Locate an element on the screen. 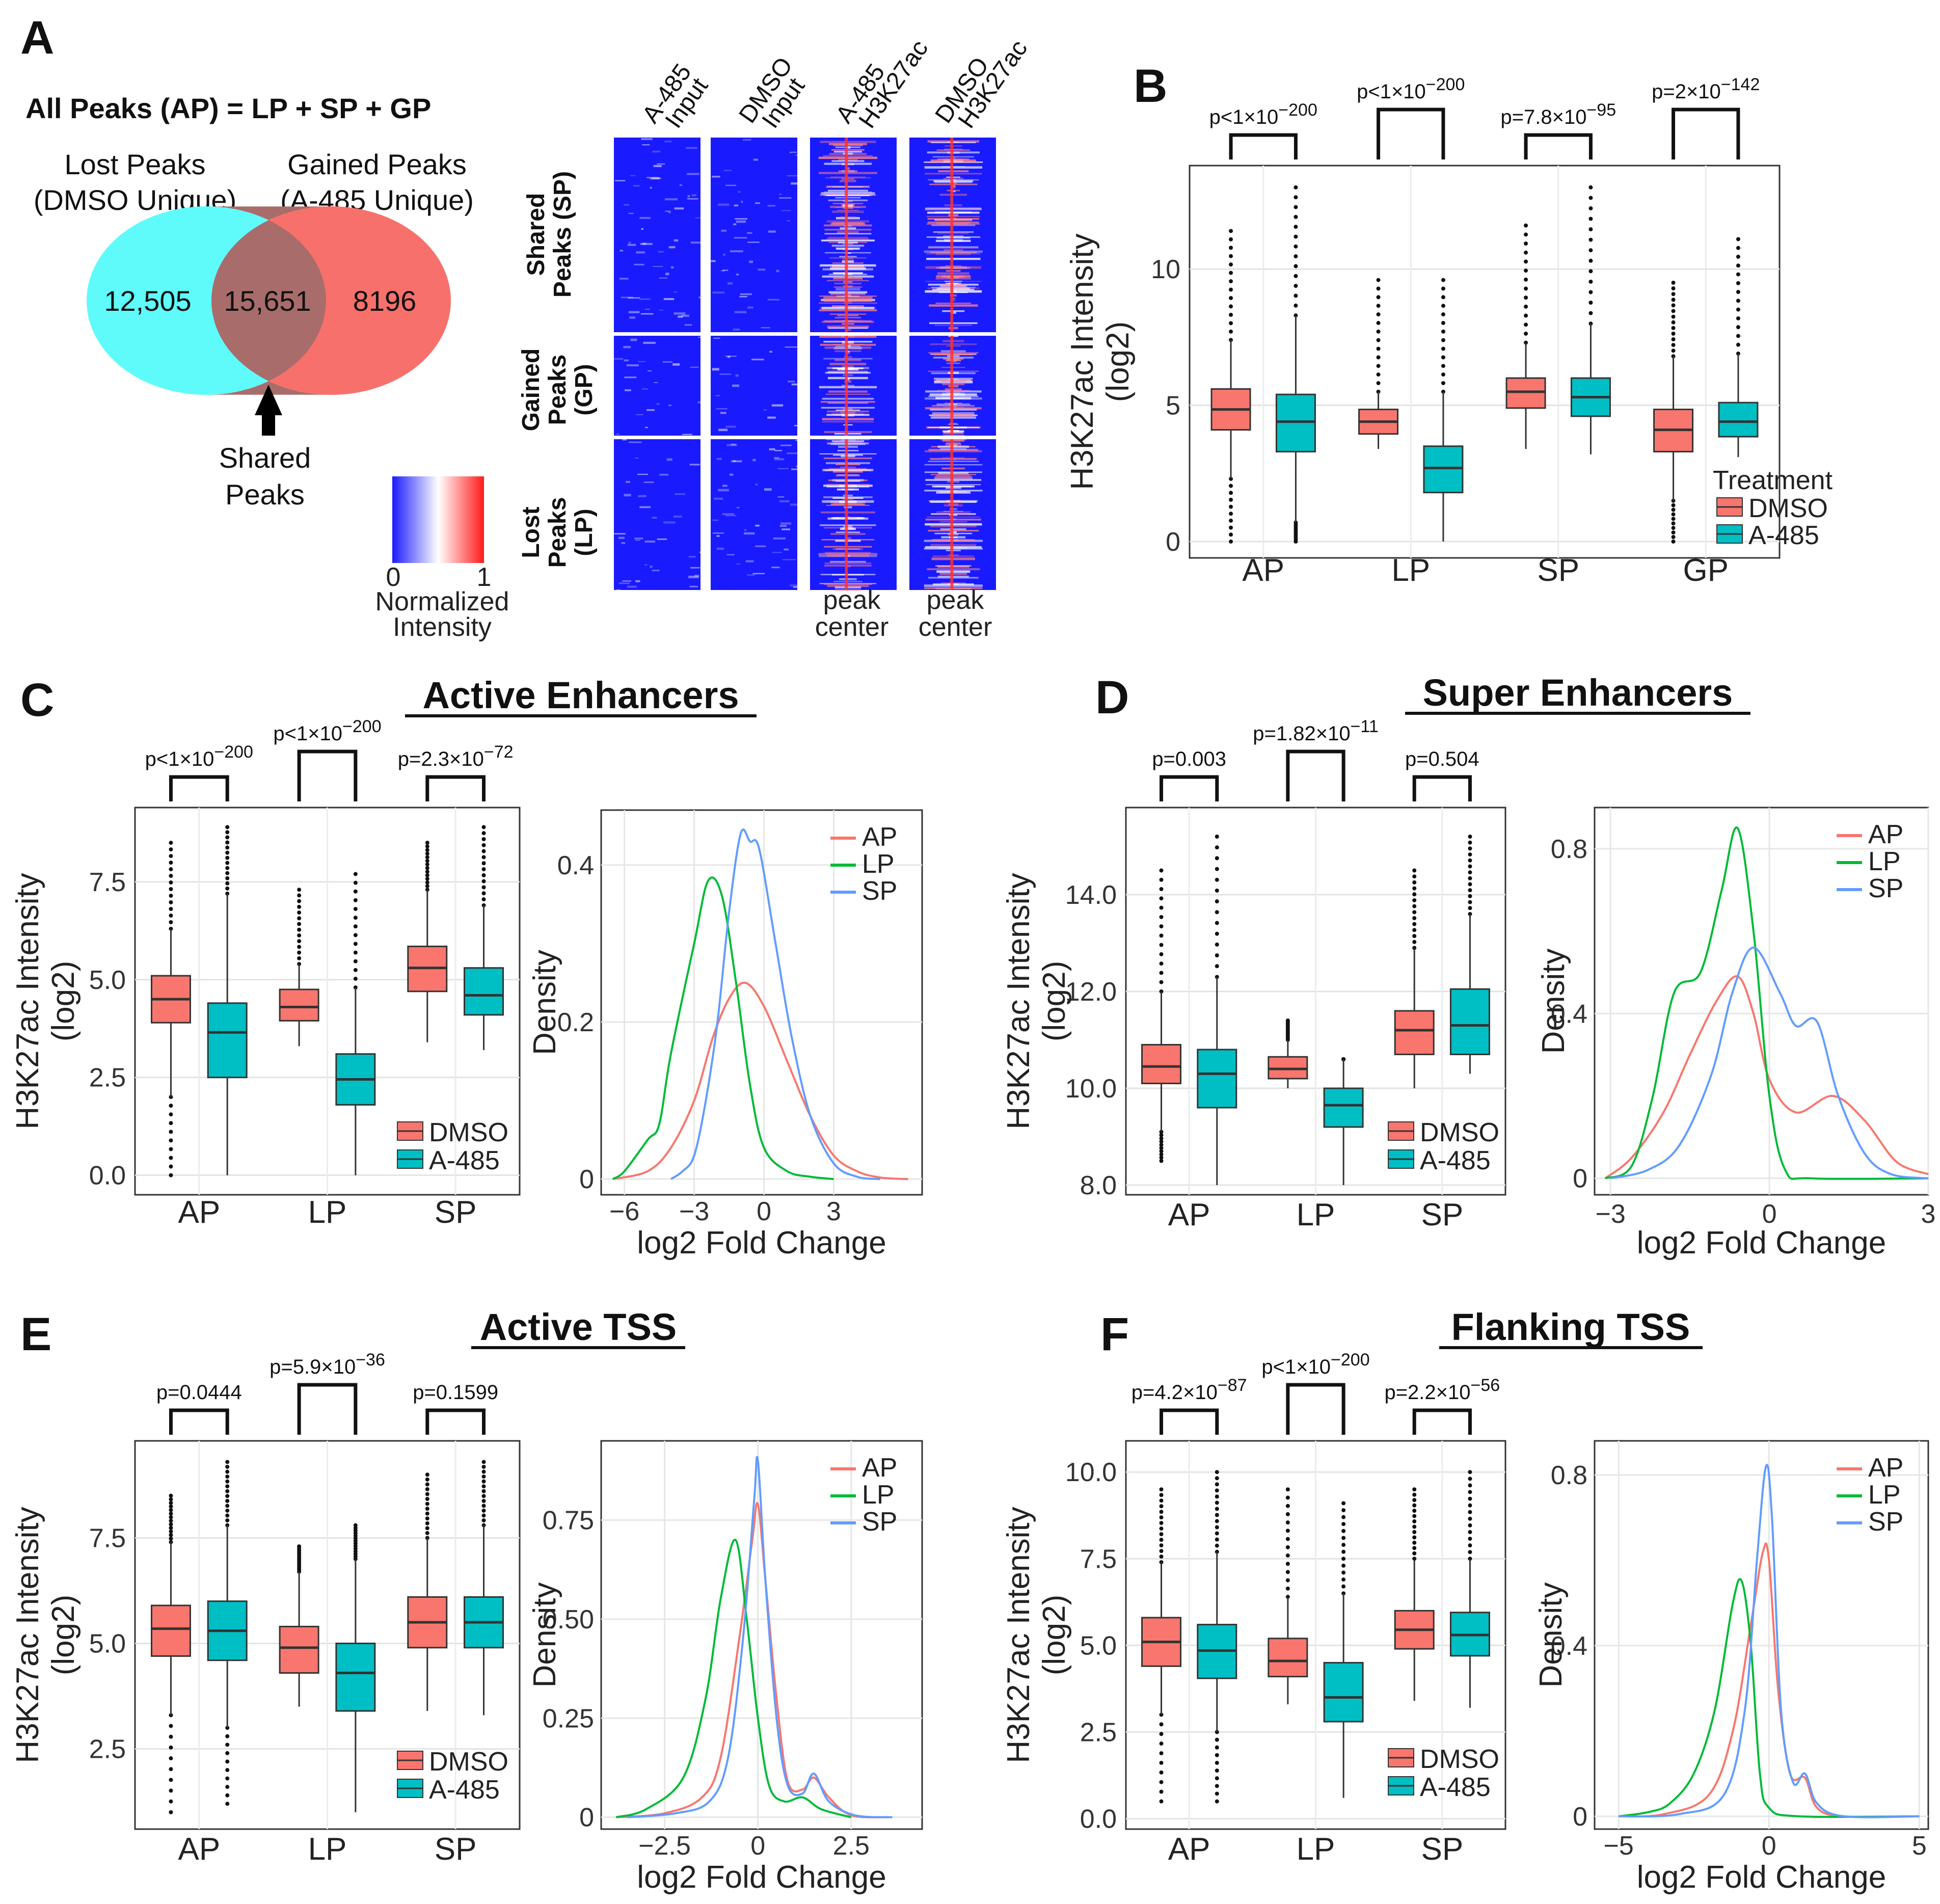 This screenshot has height=1904, width=1940. venn-overlap-count: 15,651 is located at coordinates (267, 301).